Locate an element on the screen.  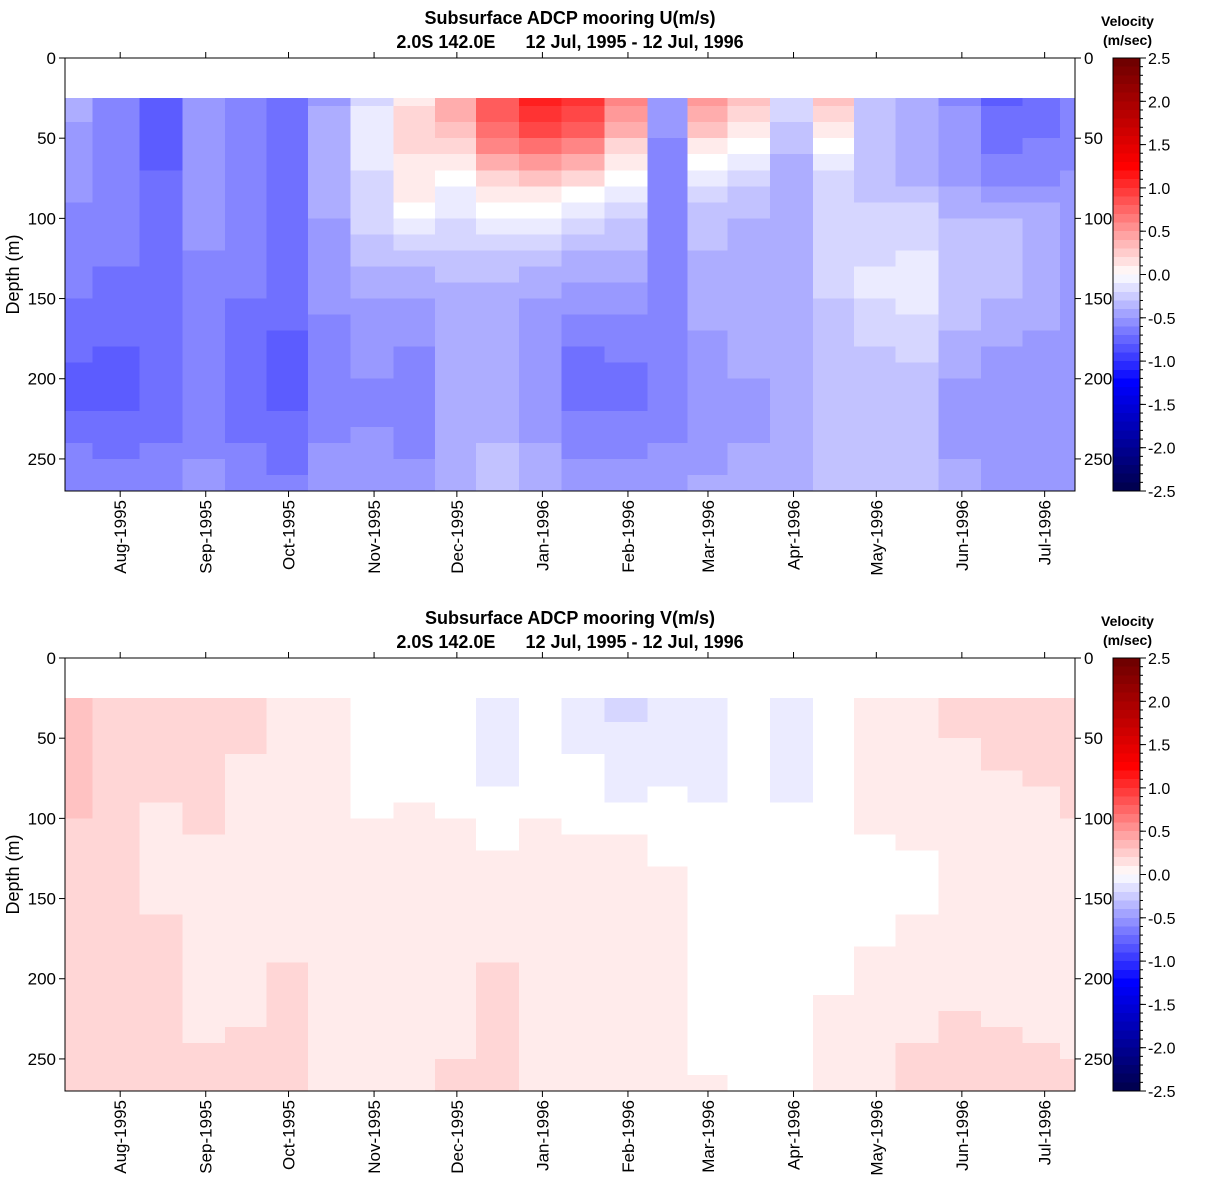
x-tick-label: Jul-1996 is located at coordinates (1045, 1132).